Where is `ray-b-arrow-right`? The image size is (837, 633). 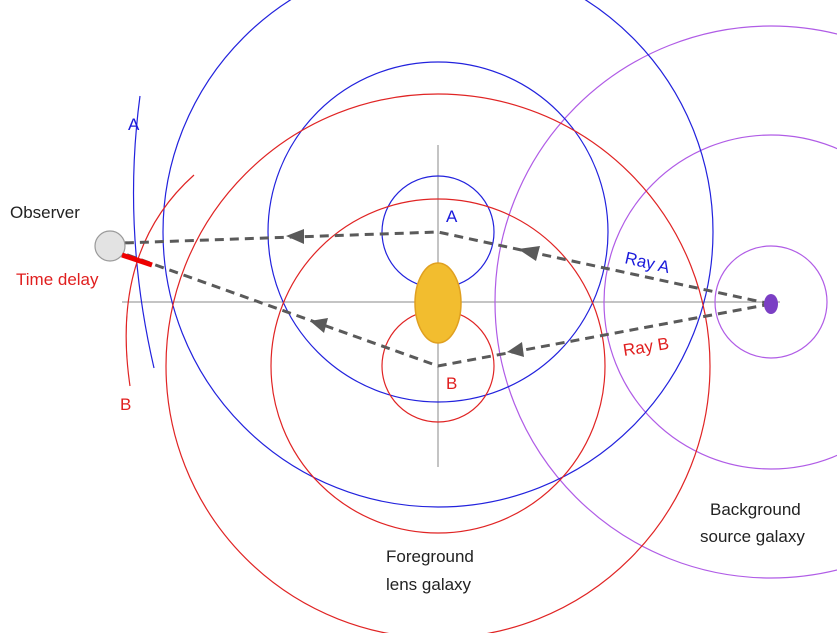
ray-b-arrow-right is located at coordinates (515, 349).